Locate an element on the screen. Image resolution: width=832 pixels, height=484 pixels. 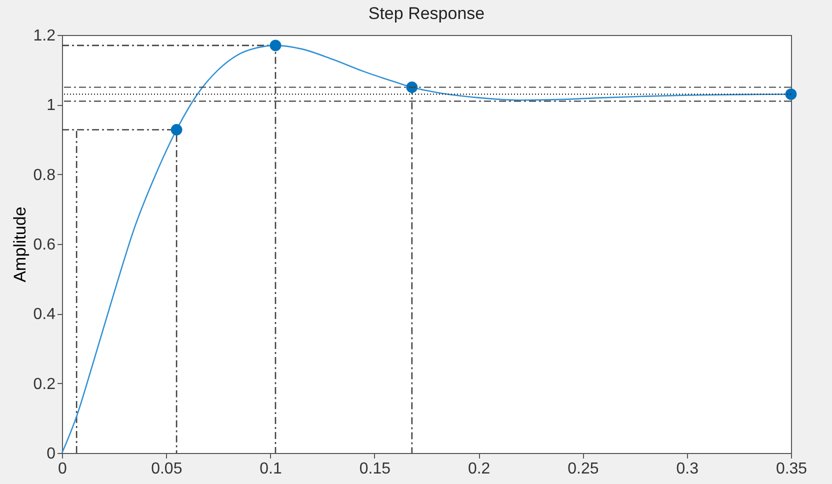
y-tick-label: 0.8 is located at coordinates (44, 175).